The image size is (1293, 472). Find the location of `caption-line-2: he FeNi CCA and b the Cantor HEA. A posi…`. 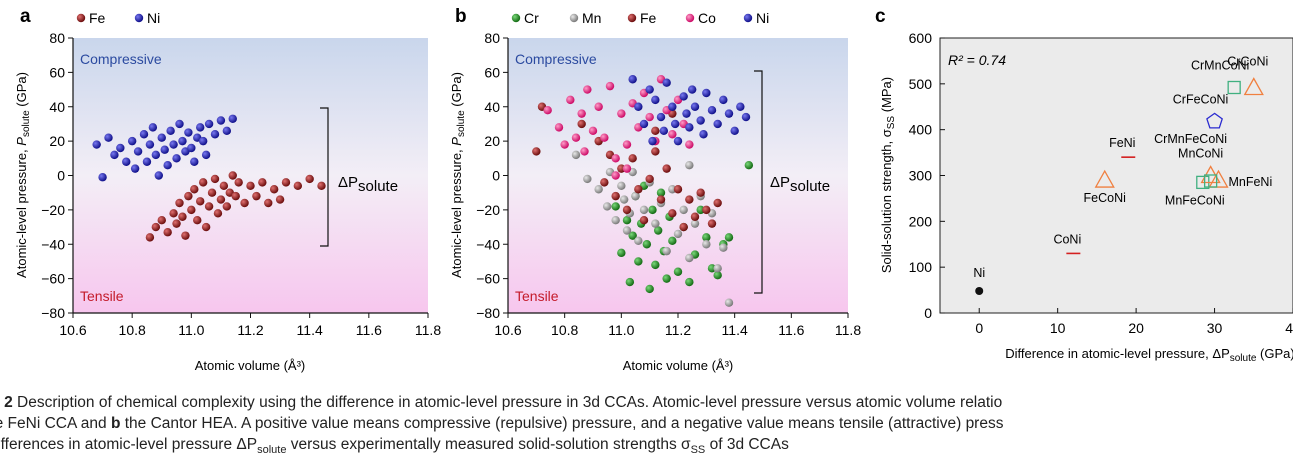

caption-line-2: he FeNi CCA and b the Cantor HEA. A posi… is located at coordinates (502, 423).